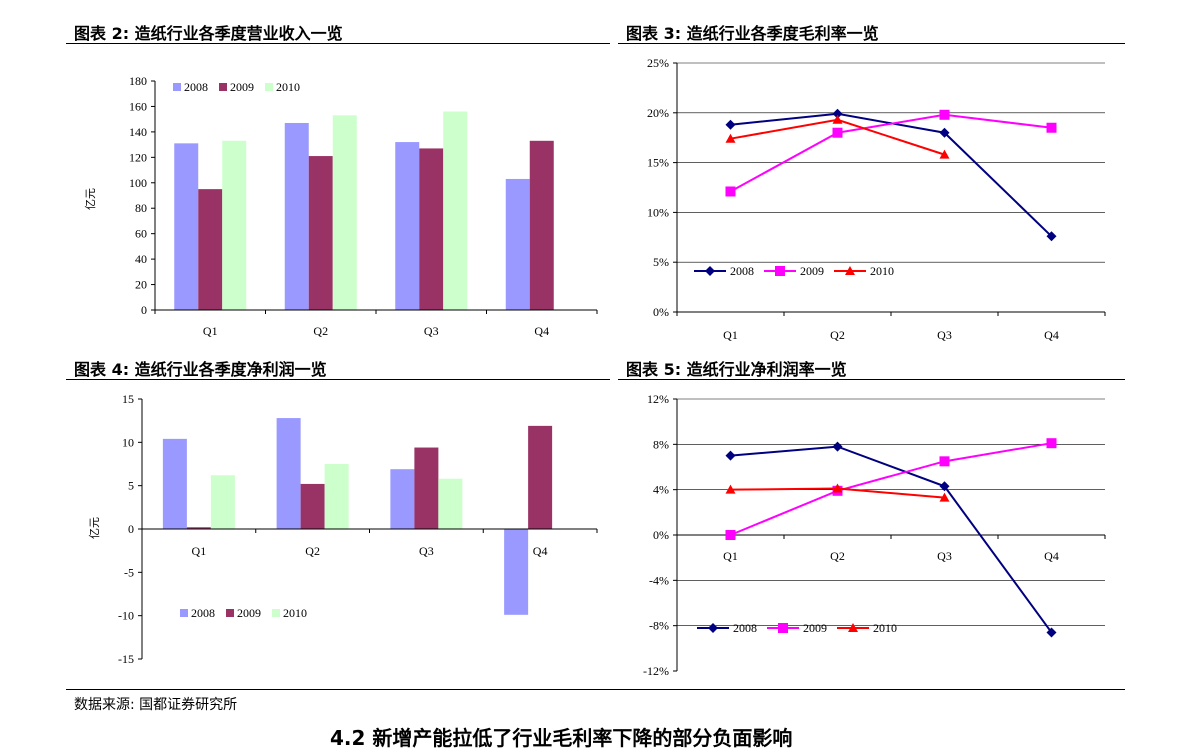 This screenshot has height=751, width=1191. What do you see at coordinates (944, 461) in the screenshot?
I see `net-margin-point-2009-Q3` at bounding box center [944, 461].